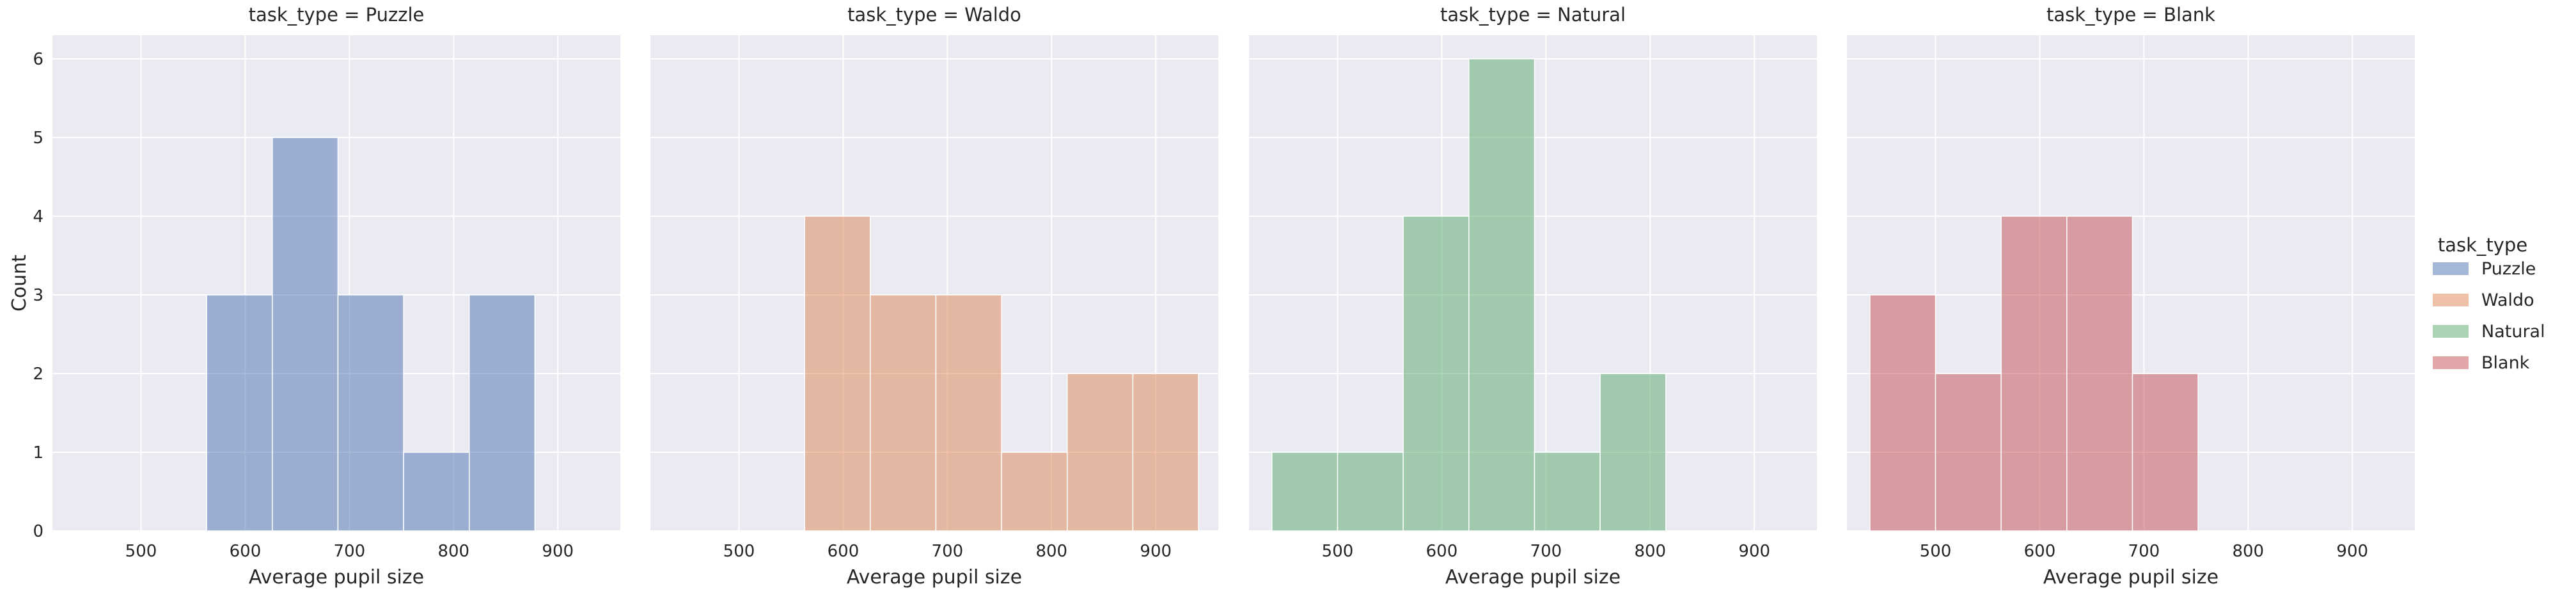 The height and width of the screenshot is (593, 2576). I want to click on legend-item-puzzle: Puzzle, so click(2484, 269).